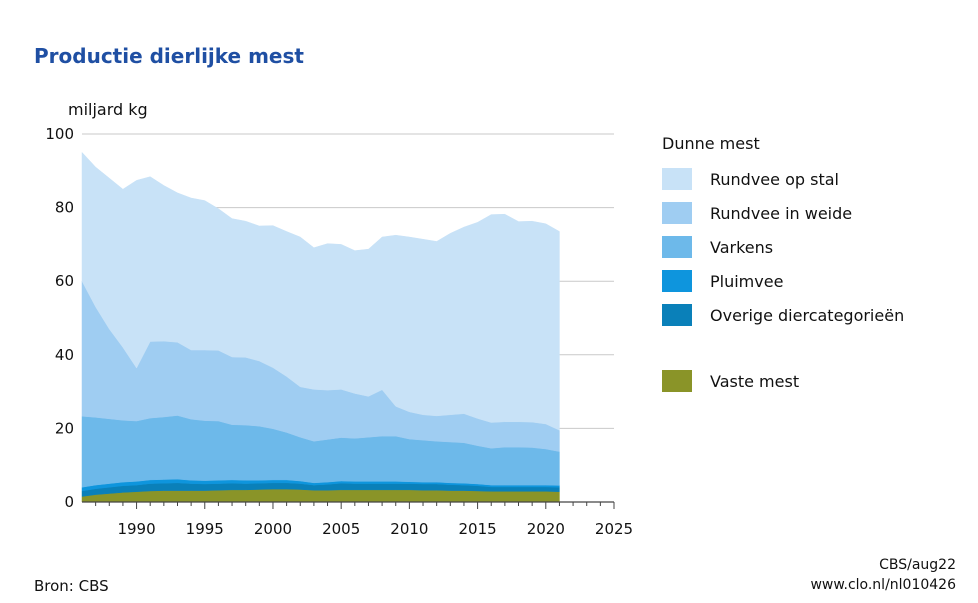 This screenshot has width=978, height=603. Describe the element at coordinates (169, 56) in the screenshot. I see `chart-title: Productie dierlijke mest` at that location.